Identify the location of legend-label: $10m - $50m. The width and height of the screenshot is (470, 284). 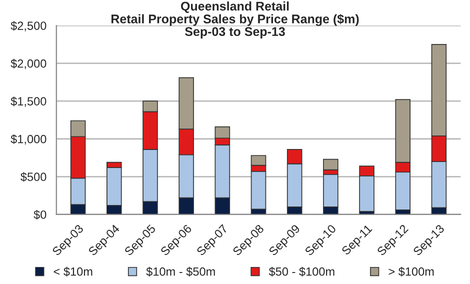
(180, 271).